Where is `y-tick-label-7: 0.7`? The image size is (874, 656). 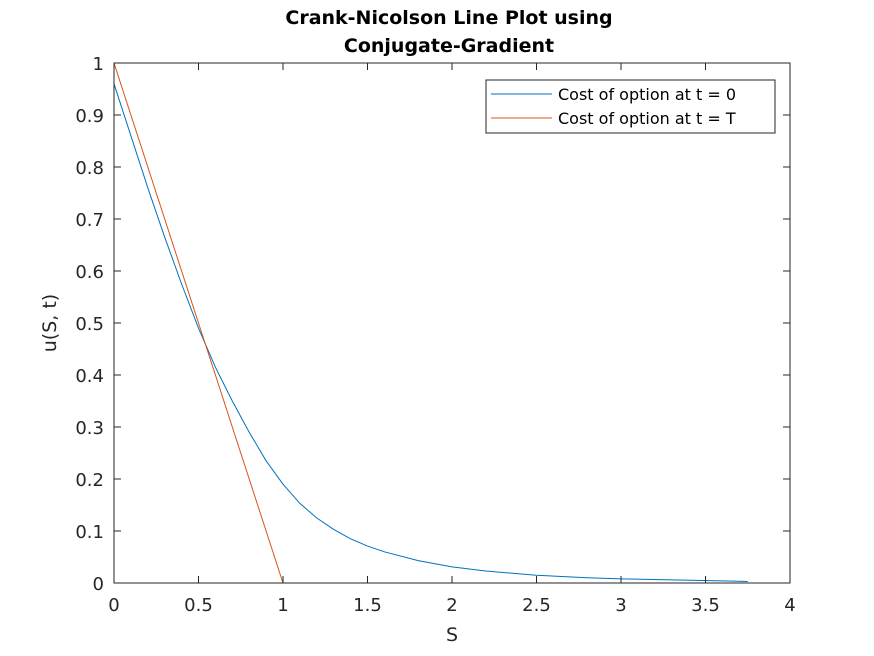 y-tick-label-7: 0.7 is located at coordinates (89, 220).